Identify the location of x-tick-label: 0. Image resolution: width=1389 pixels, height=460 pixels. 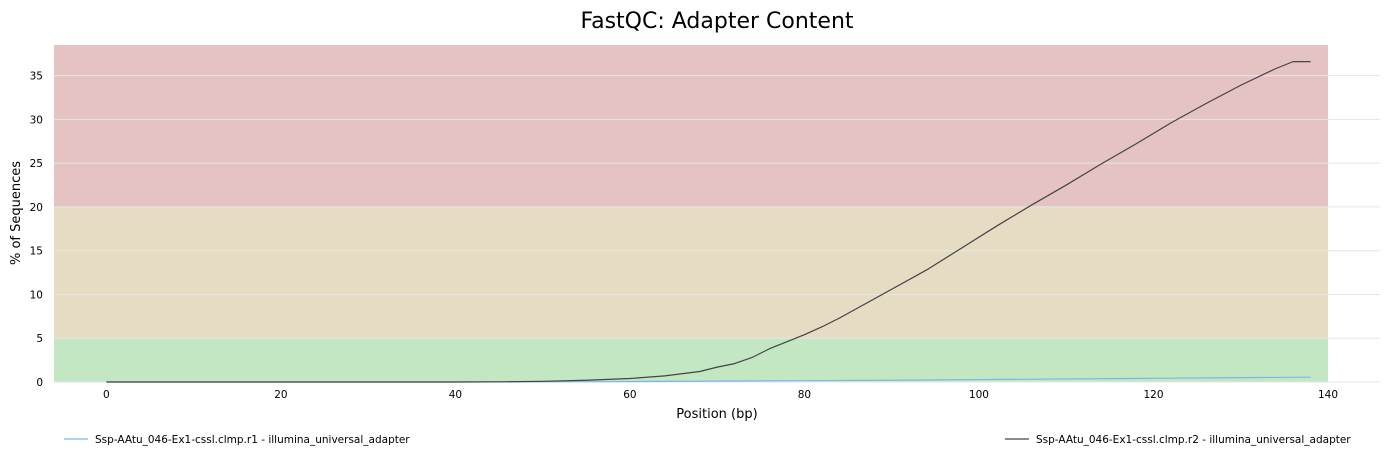
(106, 395).